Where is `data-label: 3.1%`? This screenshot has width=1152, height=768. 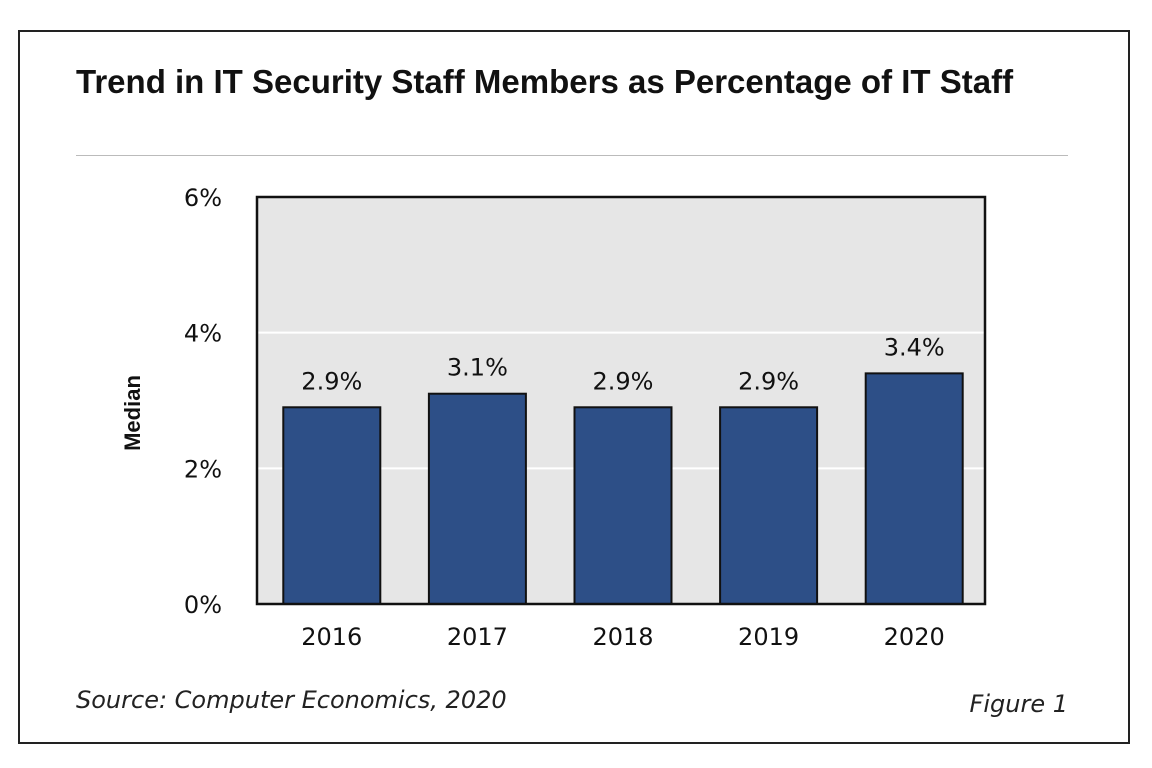 data-label: 3.1% is located at coordinates (477, 368).